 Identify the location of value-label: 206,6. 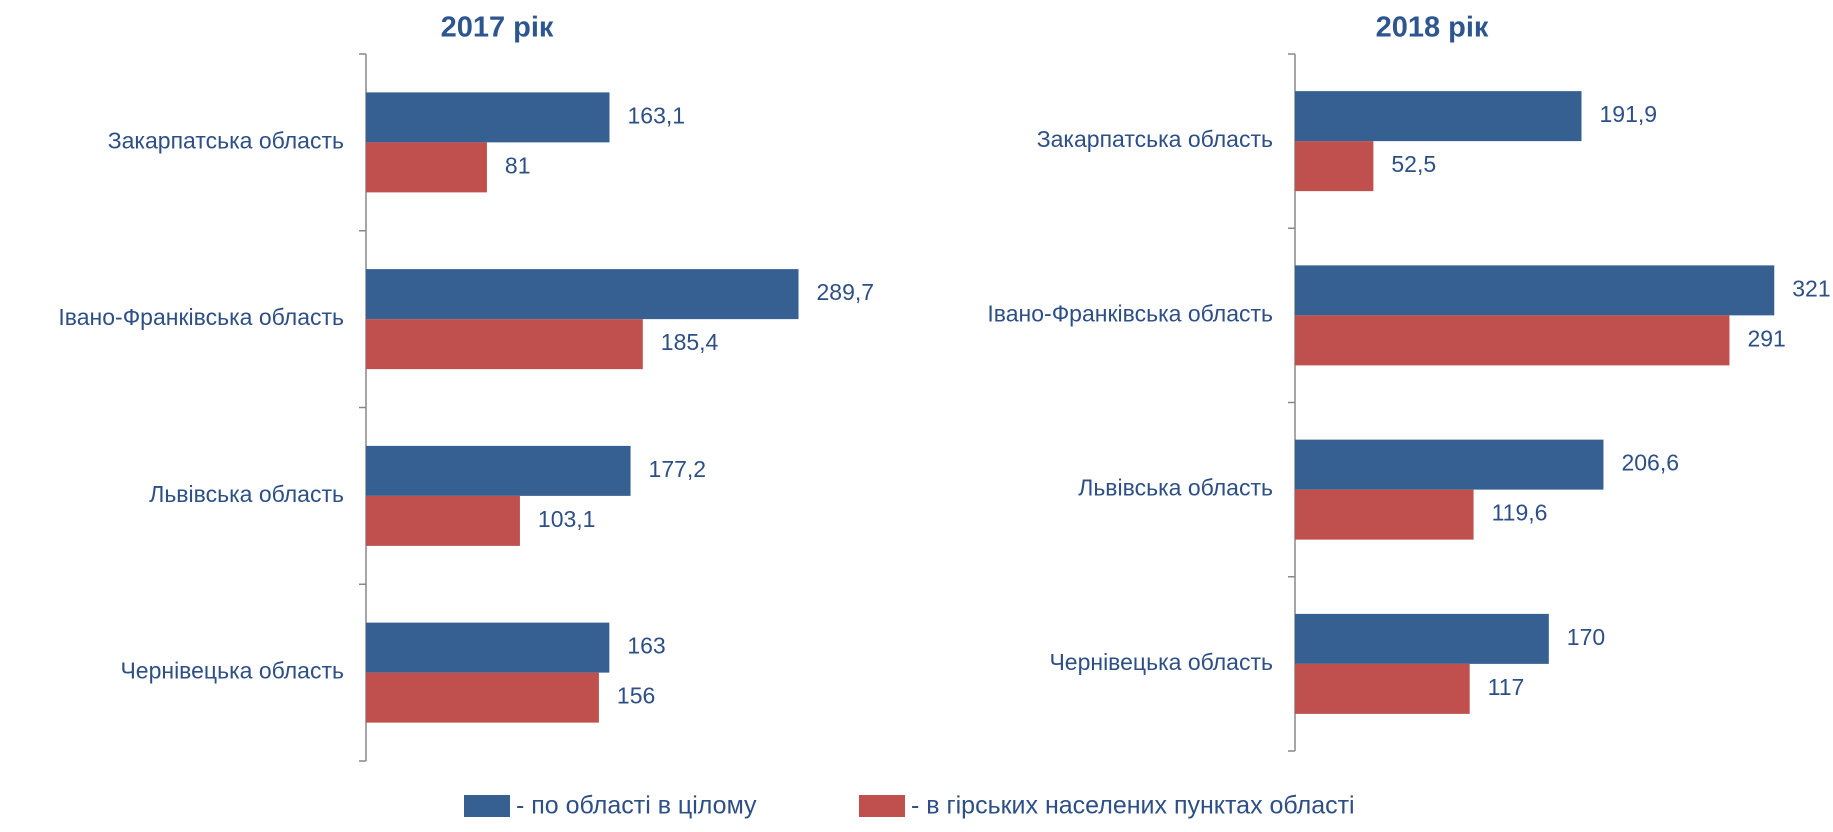
(1650, 463).